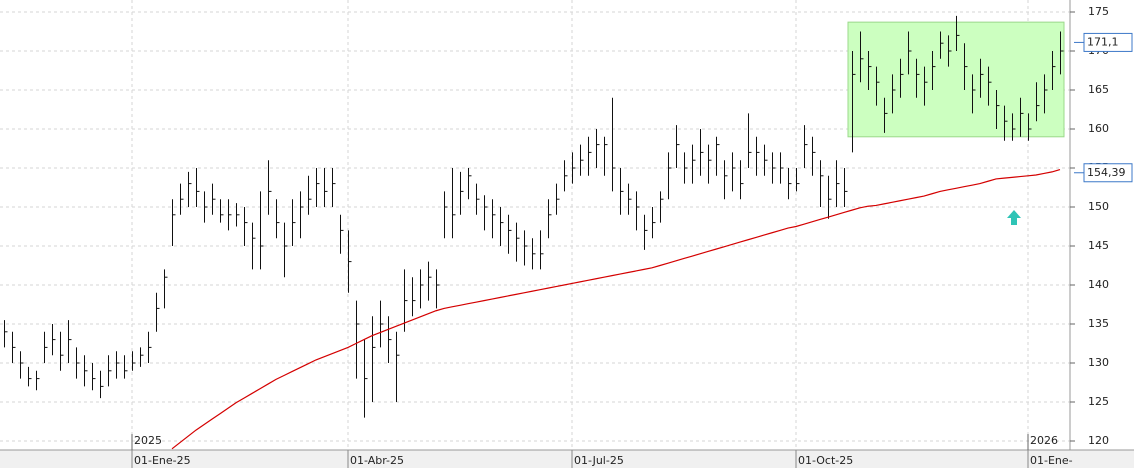 The height and width of the screenshot is (468, 1134). Describe the element at coordinates (1098, 206) in the screenshot. I see `y-tick-label: 150` at that location.